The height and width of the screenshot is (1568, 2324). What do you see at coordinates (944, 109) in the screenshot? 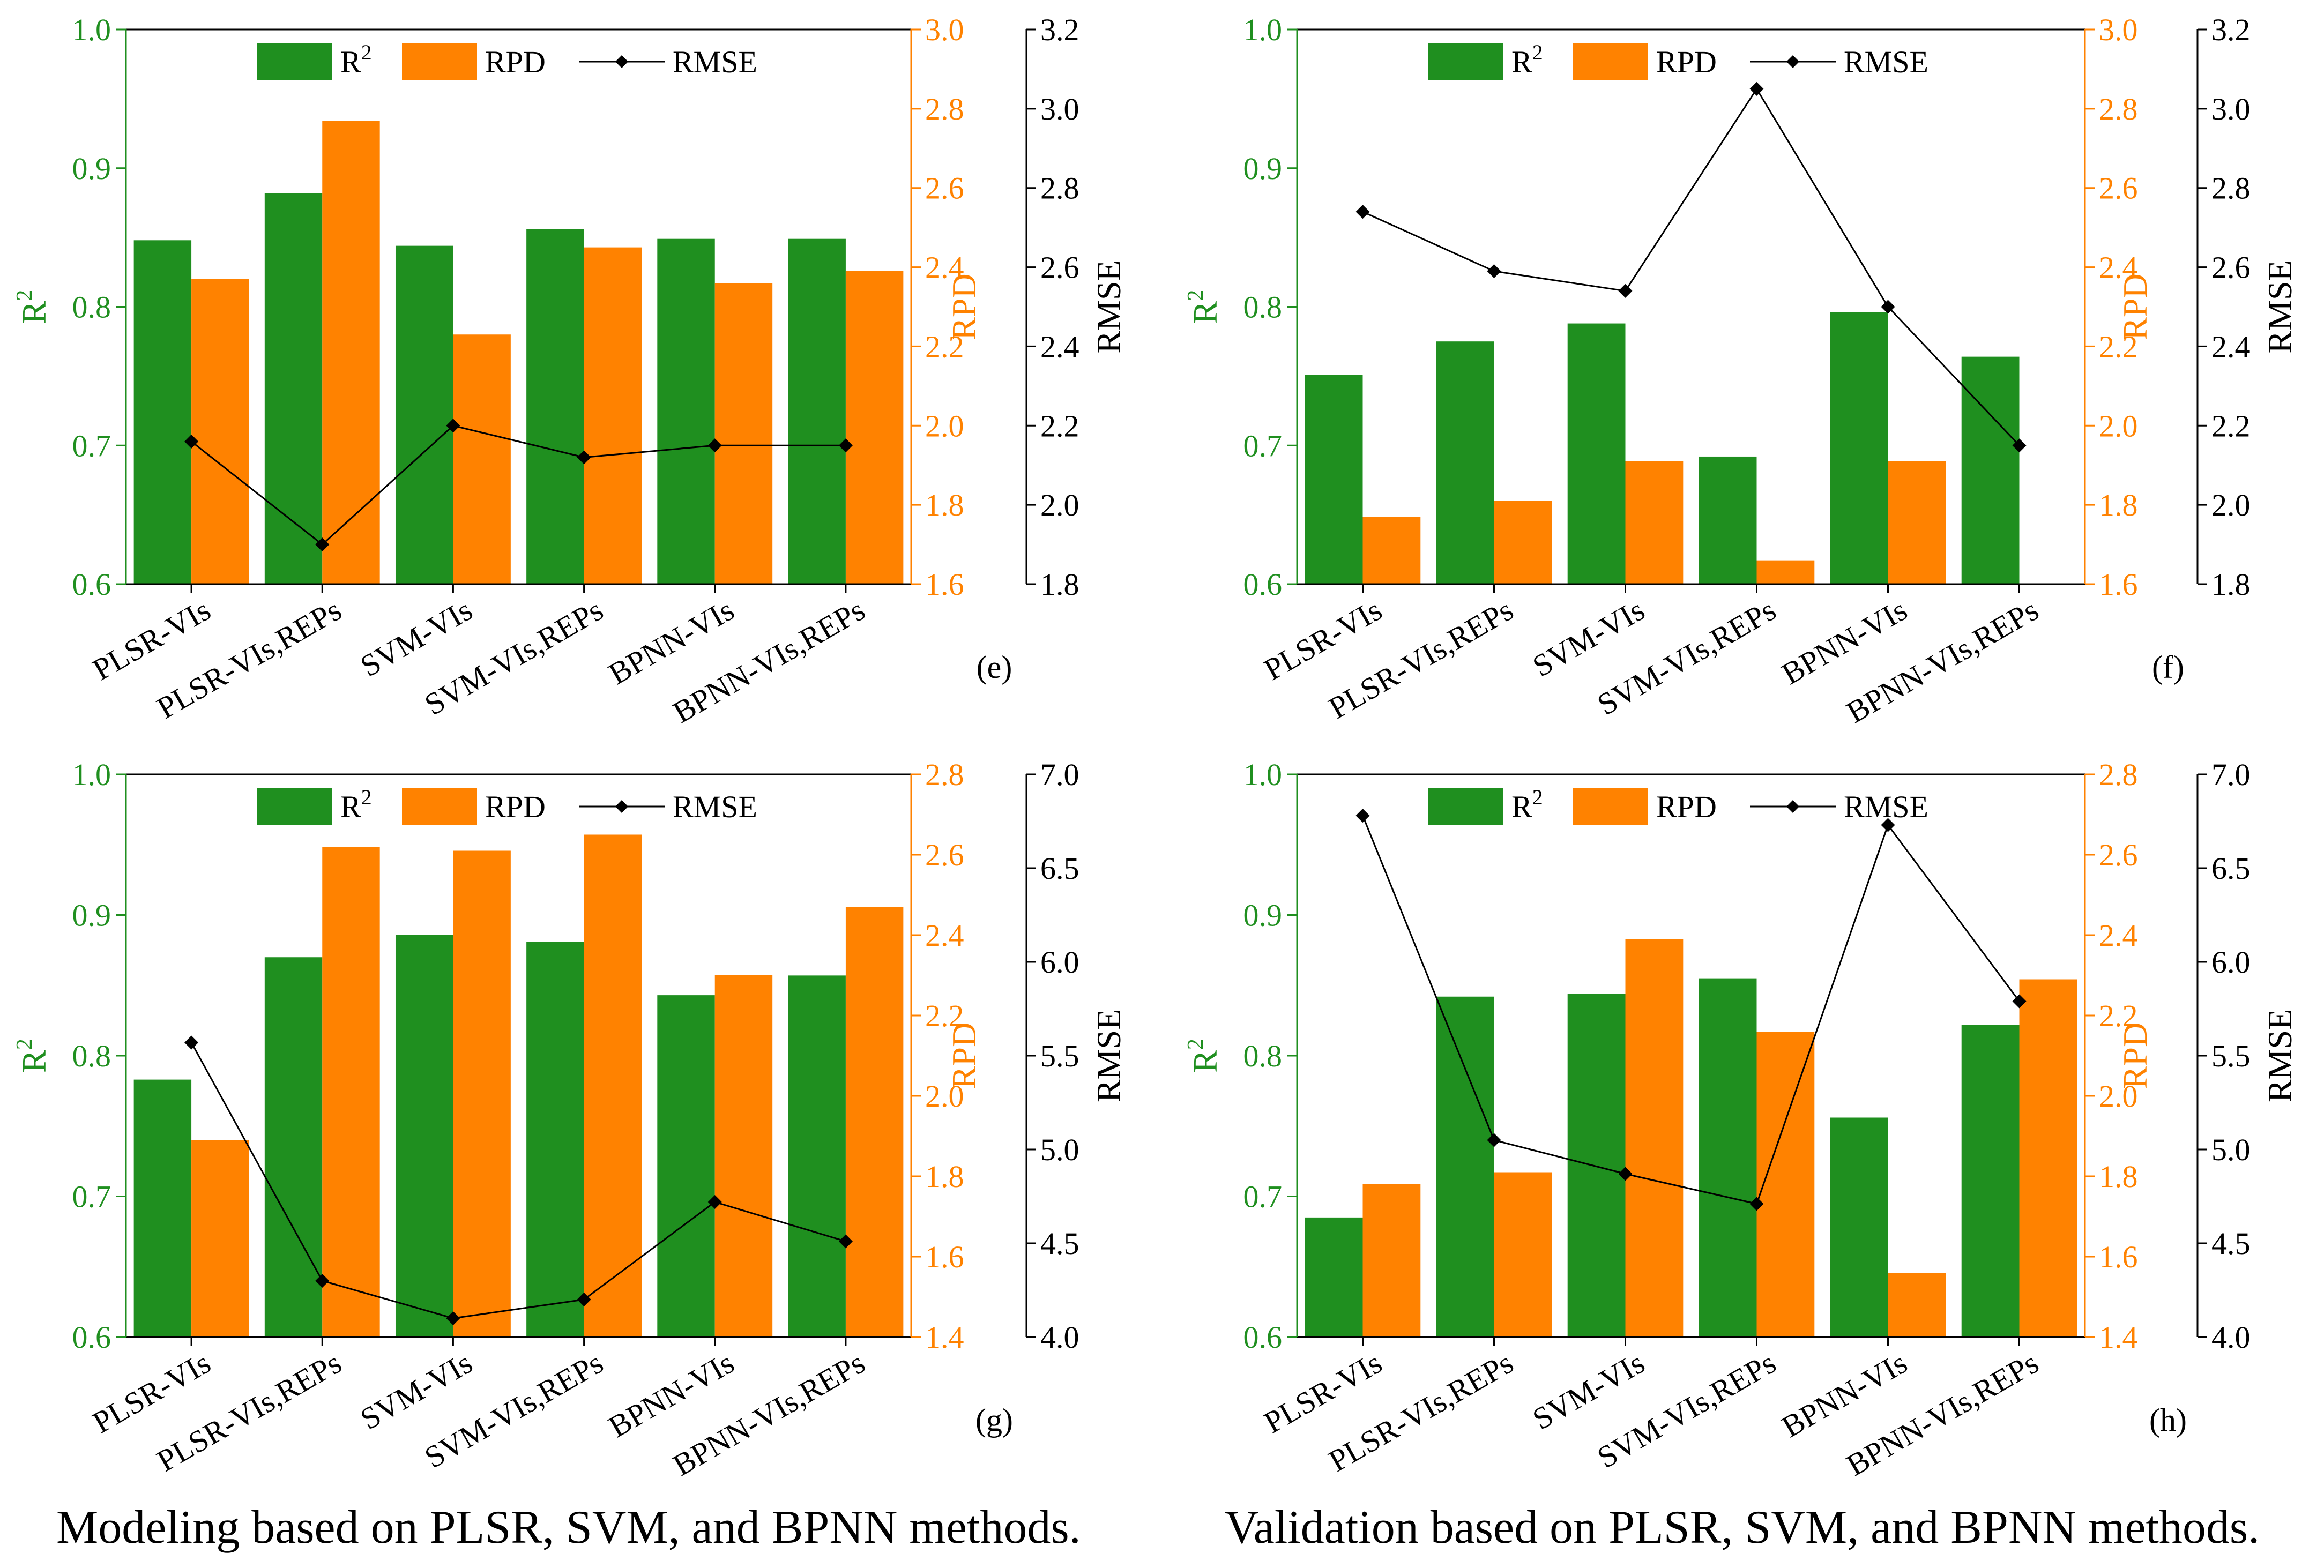
I see `rpd-tick-label: 2.8` at bounding box center [944, 109].